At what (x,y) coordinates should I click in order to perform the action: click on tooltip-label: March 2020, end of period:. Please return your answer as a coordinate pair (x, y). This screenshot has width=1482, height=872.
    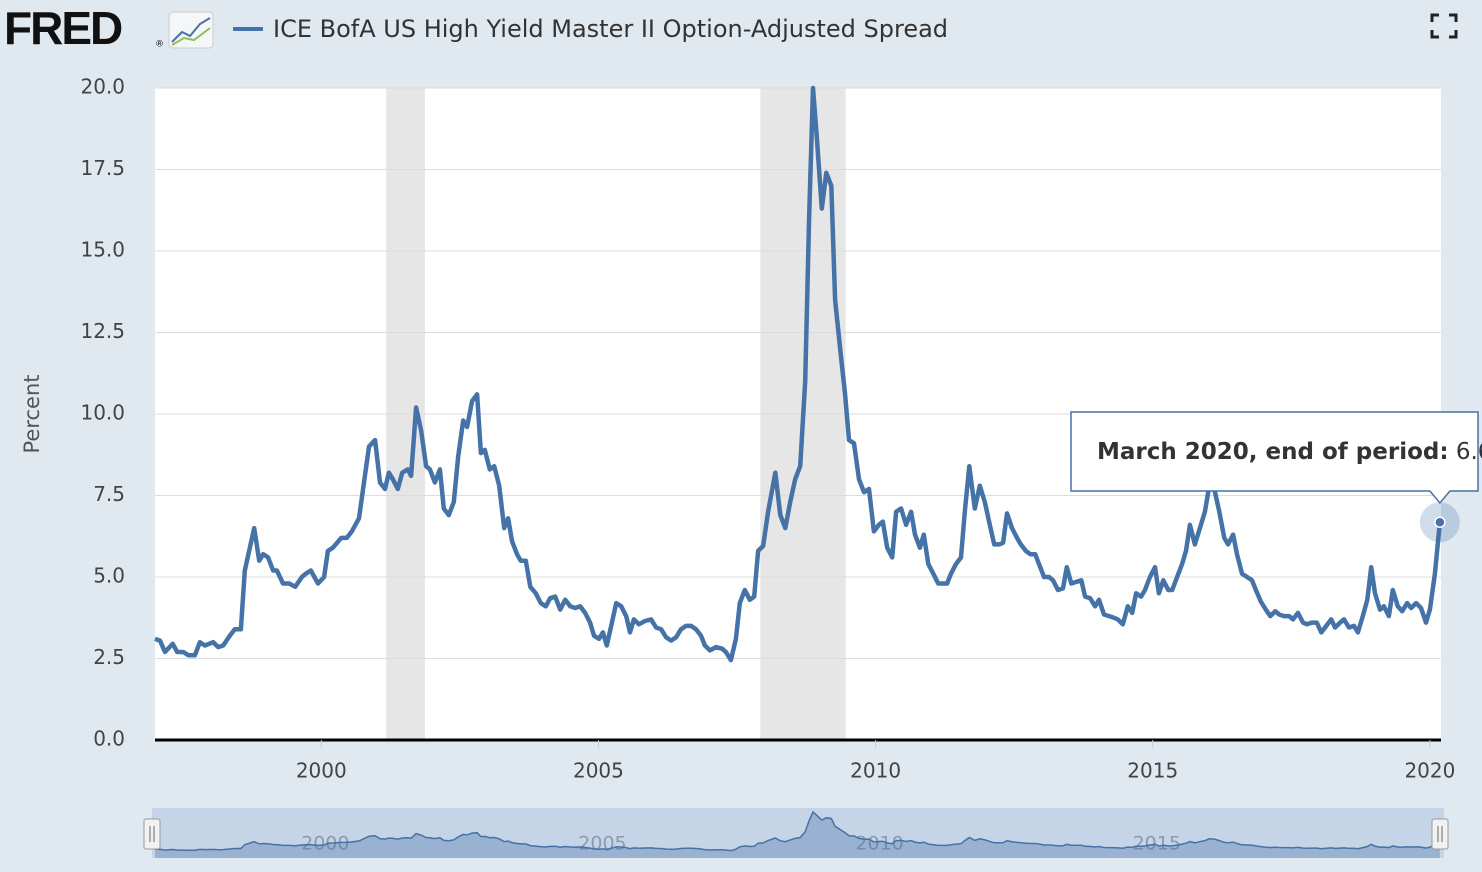
    Looking at the image, I should click on (1273, 452).